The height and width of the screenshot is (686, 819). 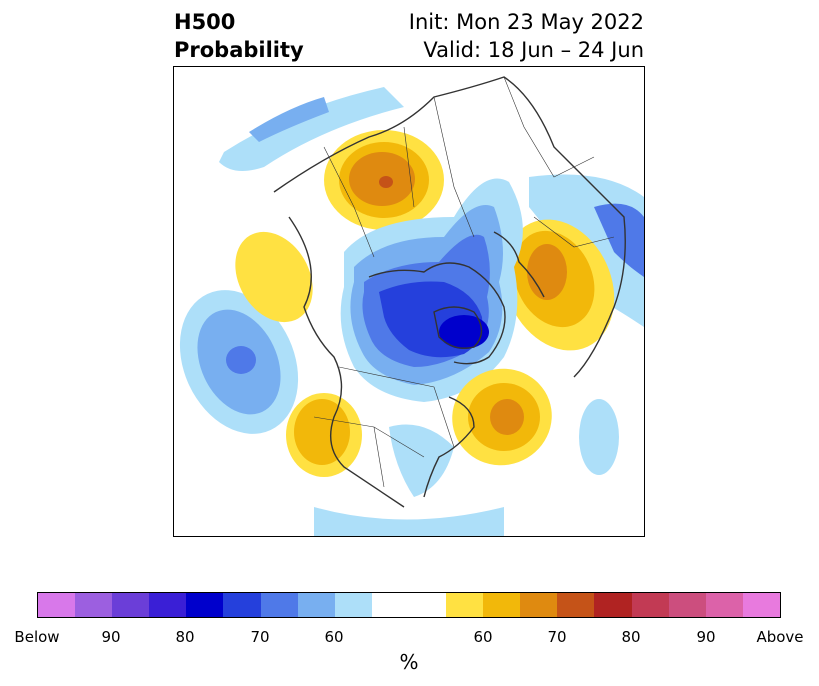 I want to click on anomaly-se-low, so click(x=599, y=437).